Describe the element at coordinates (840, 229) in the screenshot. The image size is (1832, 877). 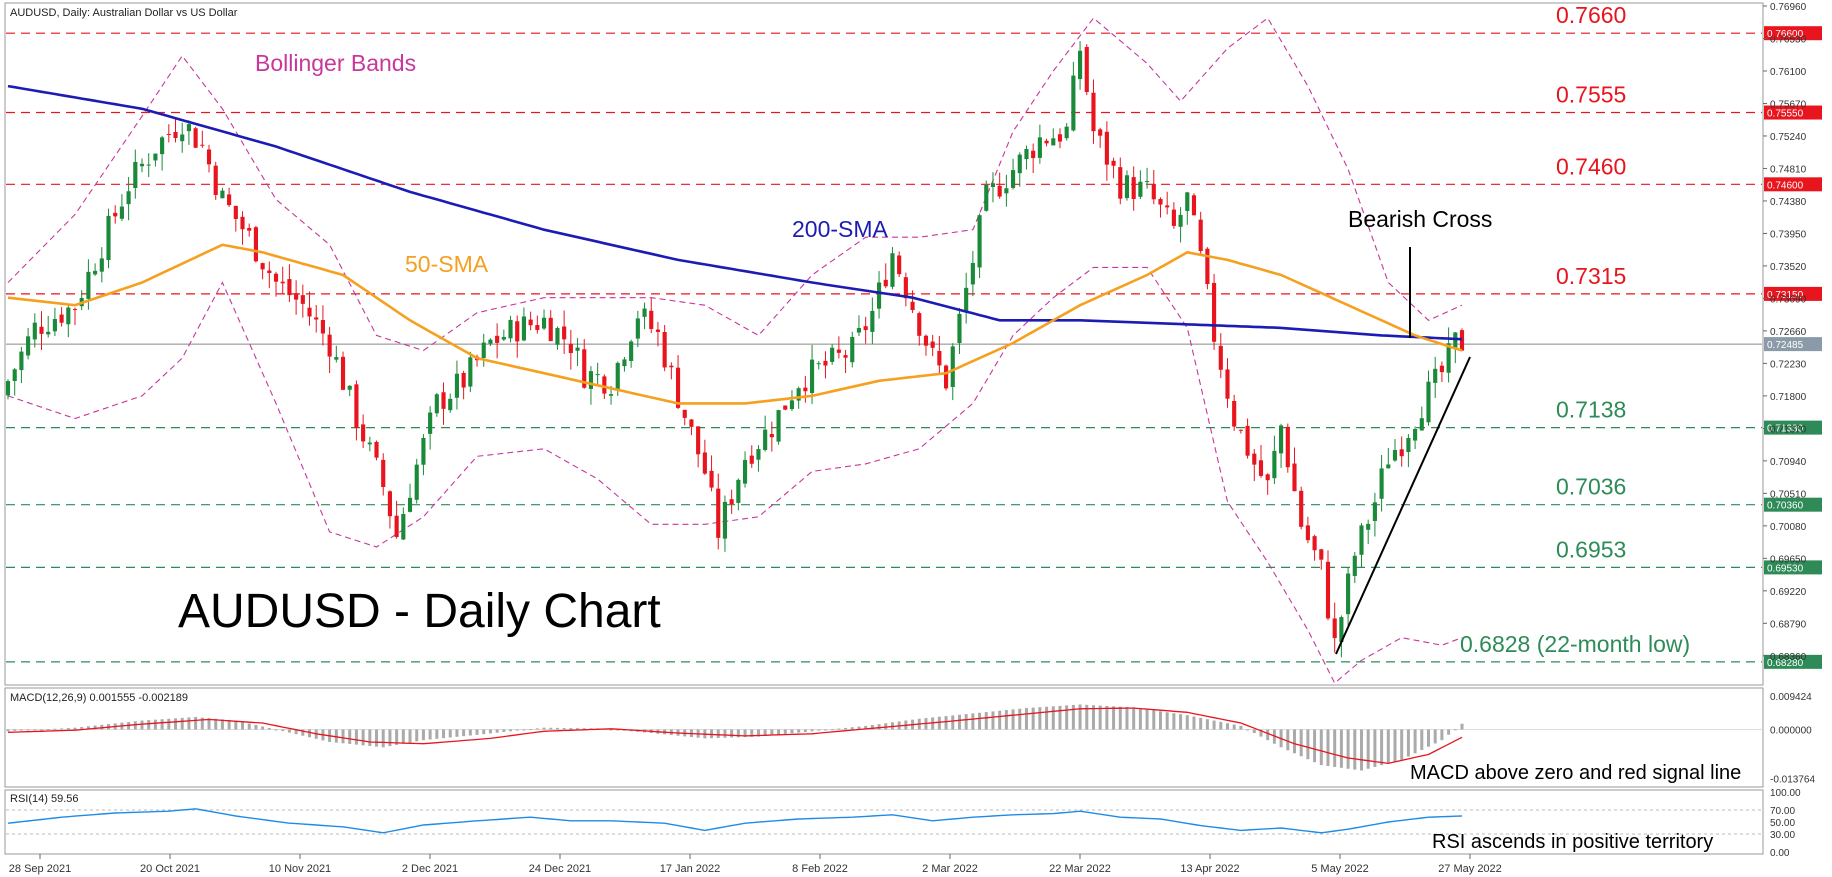
I see `sma200-label: 200-SMA` at that location.